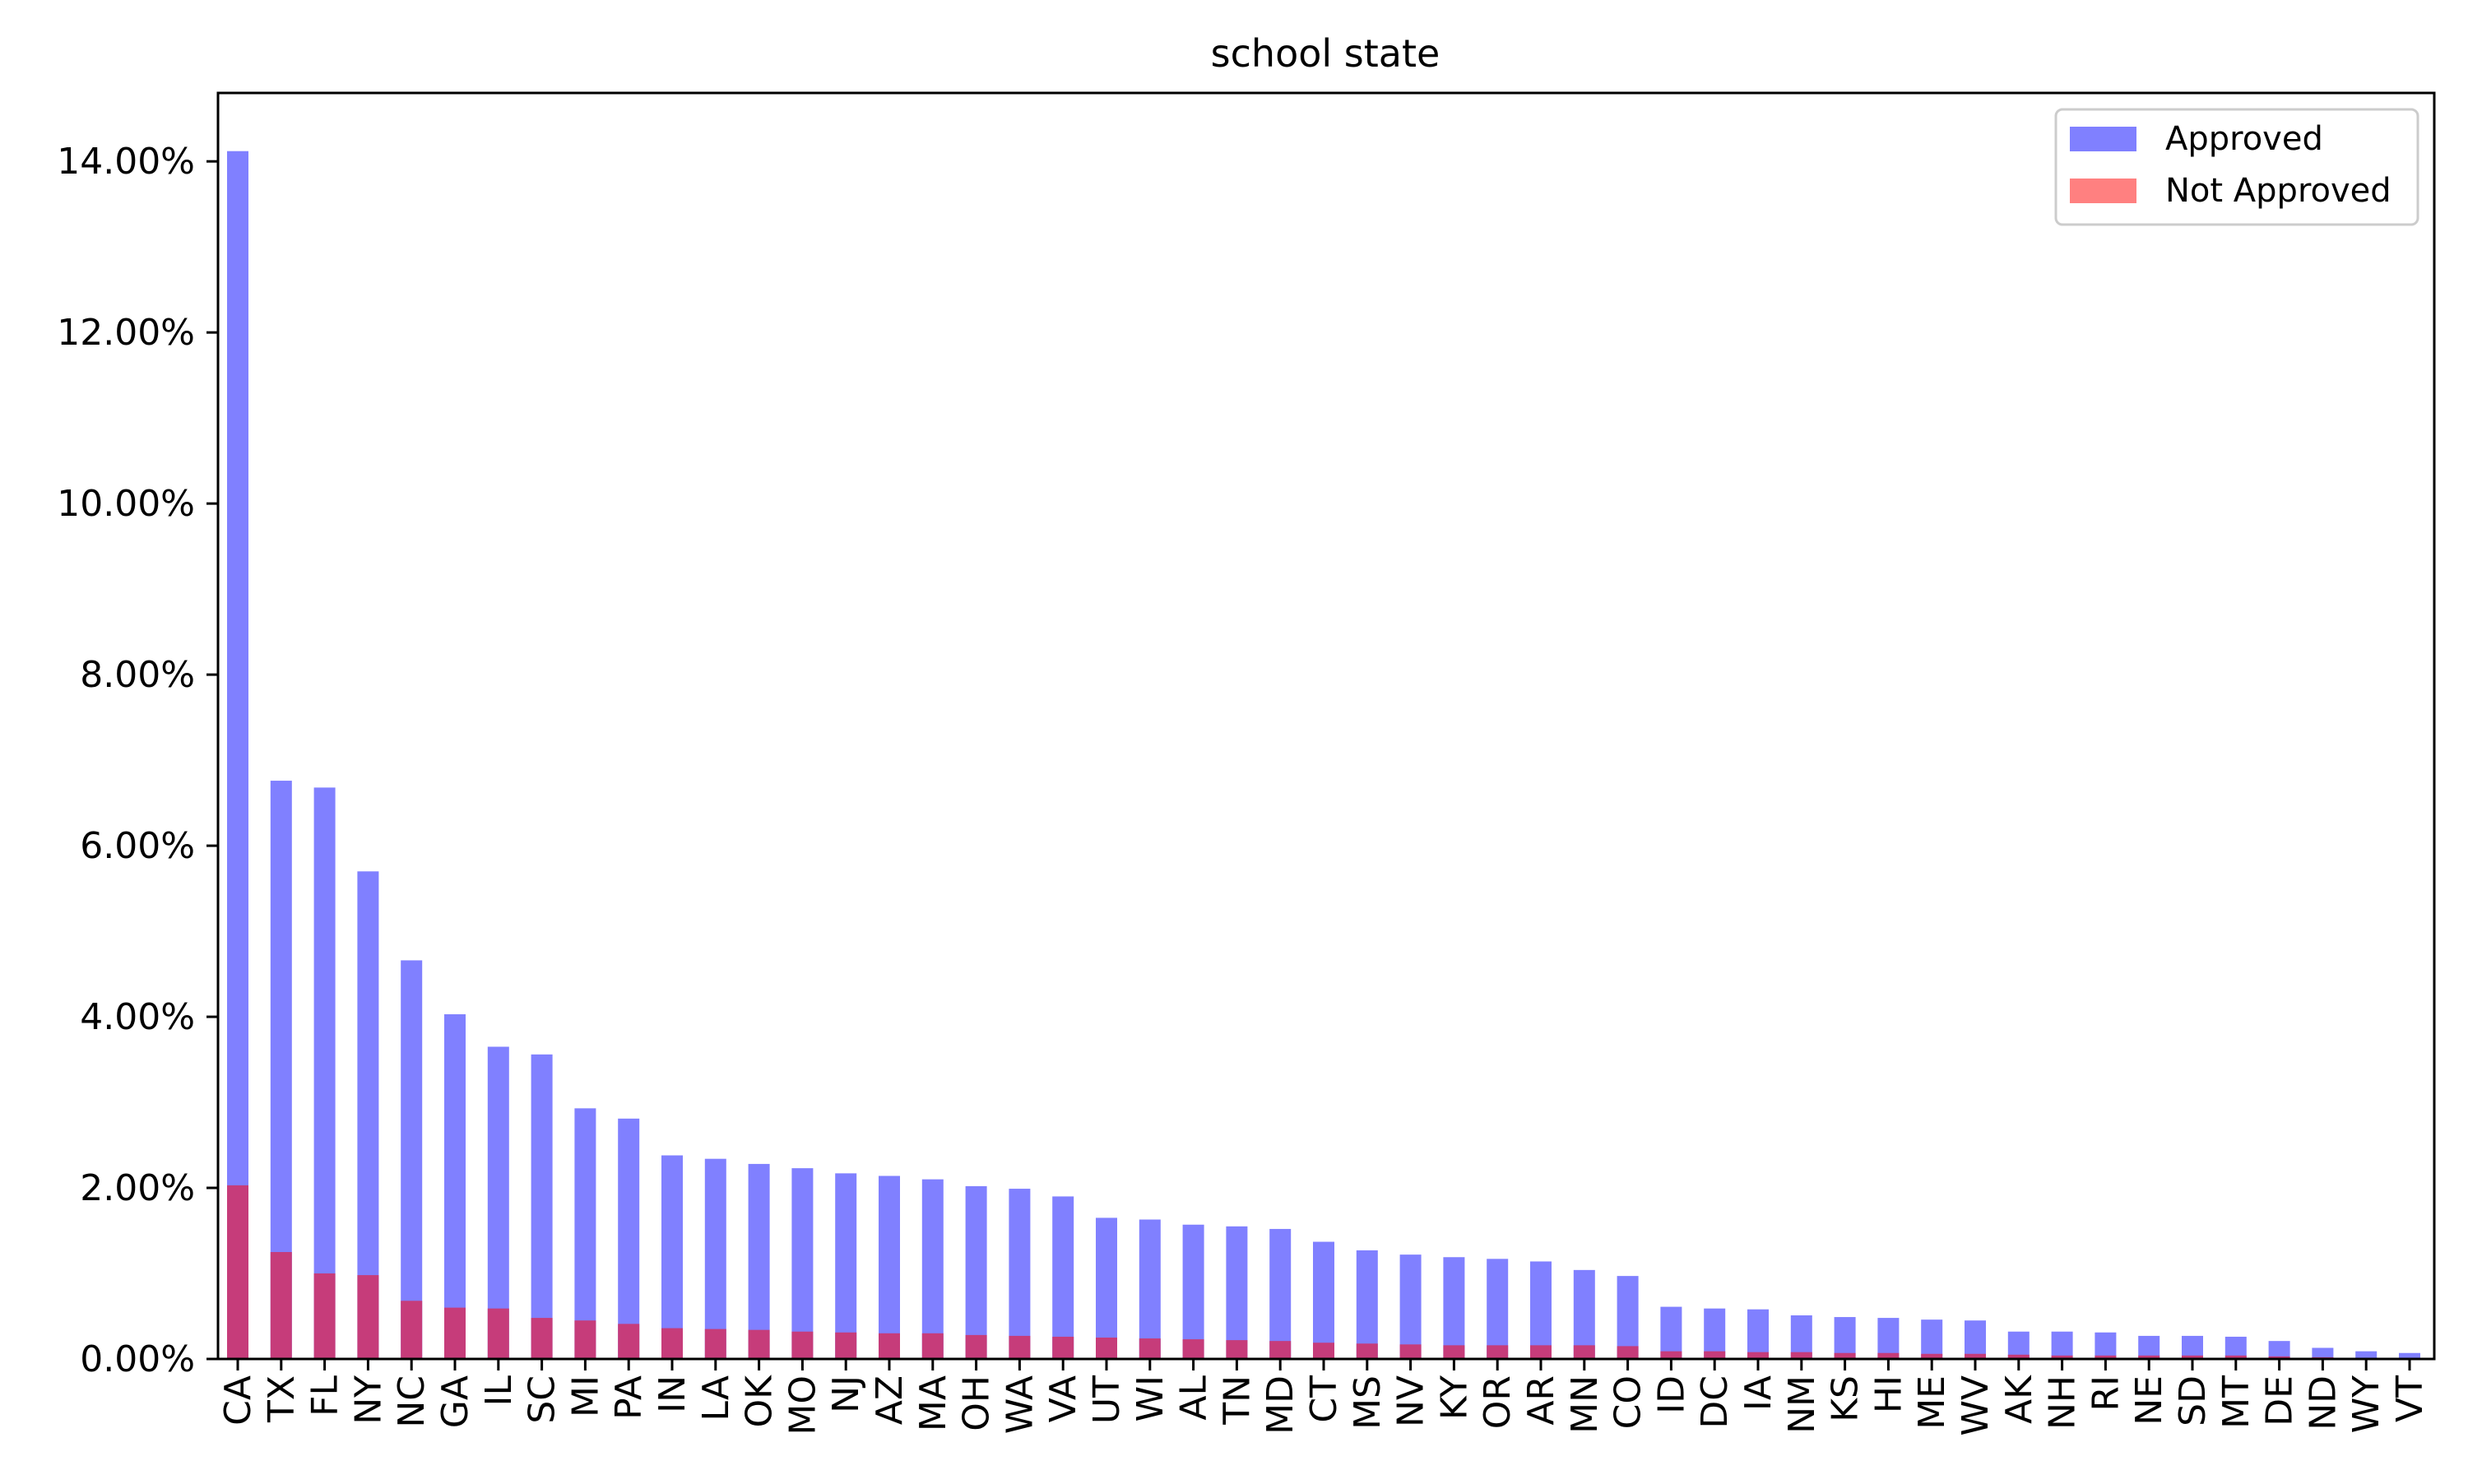 This screenshot has width=2468, height=1484. Describe the element at coordinates (2409, 1355) in the screenshot. I see `bar-approved-vt` at that location.